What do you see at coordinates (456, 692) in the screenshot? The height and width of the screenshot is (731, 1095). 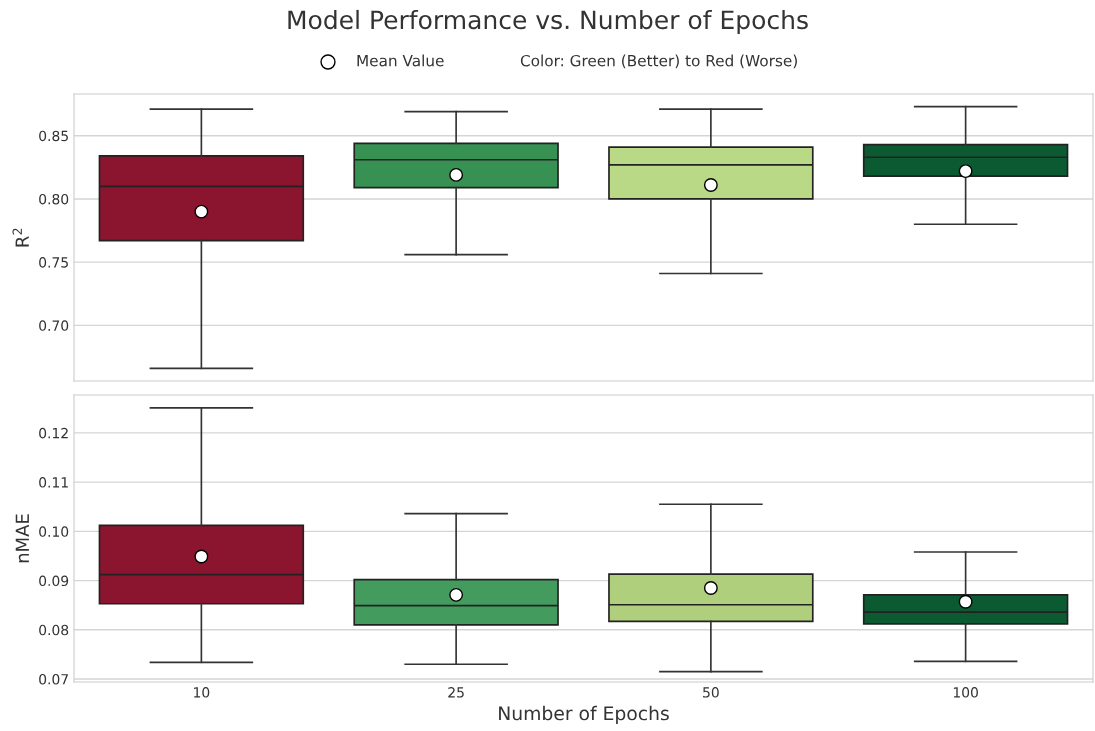 I see `x-tick-label: 25` at bounding box center [456, 692].